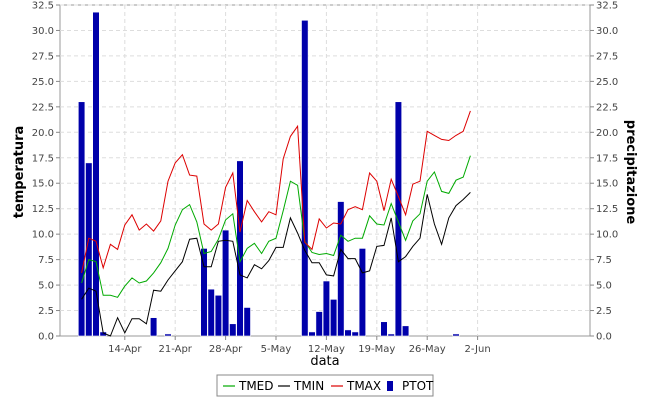 The width and height of the screenshot is (650, 400). What do you see at coordinates (43, 107) in the screenshot?
I see `left-tick-label: 22.5` at bounding box center [43, 107].